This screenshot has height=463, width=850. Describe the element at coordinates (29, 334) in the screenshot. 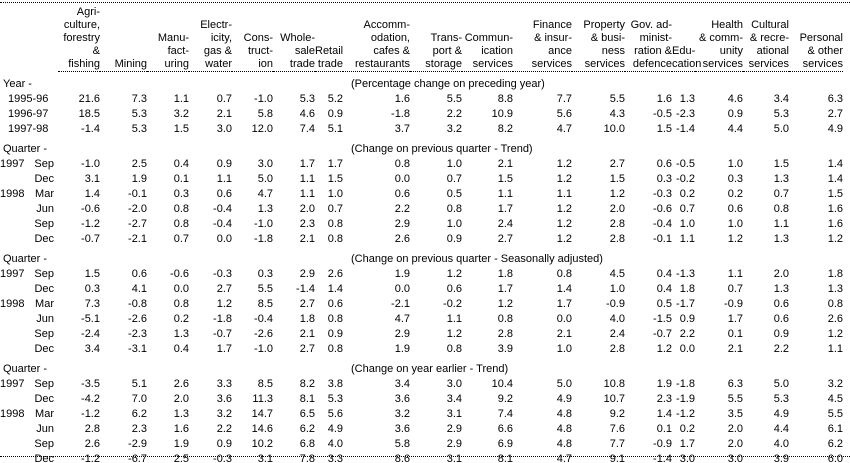

I see `row-period-label: Sep` at that location.